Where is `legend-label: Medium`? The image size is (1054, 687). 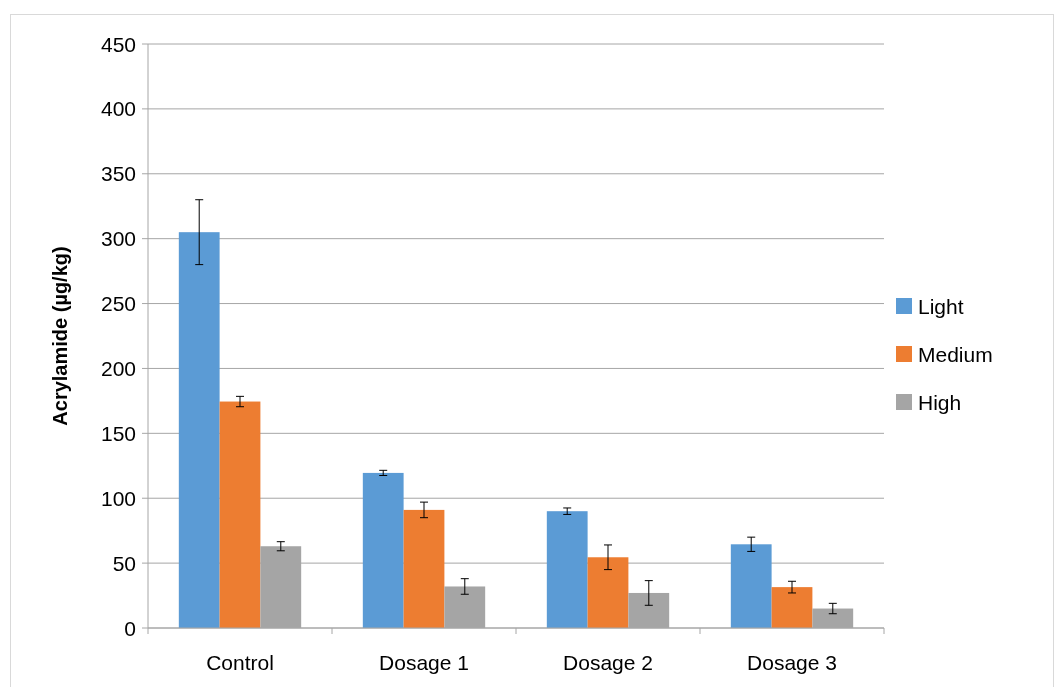 legend-label: Medium is located at coordinates (955, 354).